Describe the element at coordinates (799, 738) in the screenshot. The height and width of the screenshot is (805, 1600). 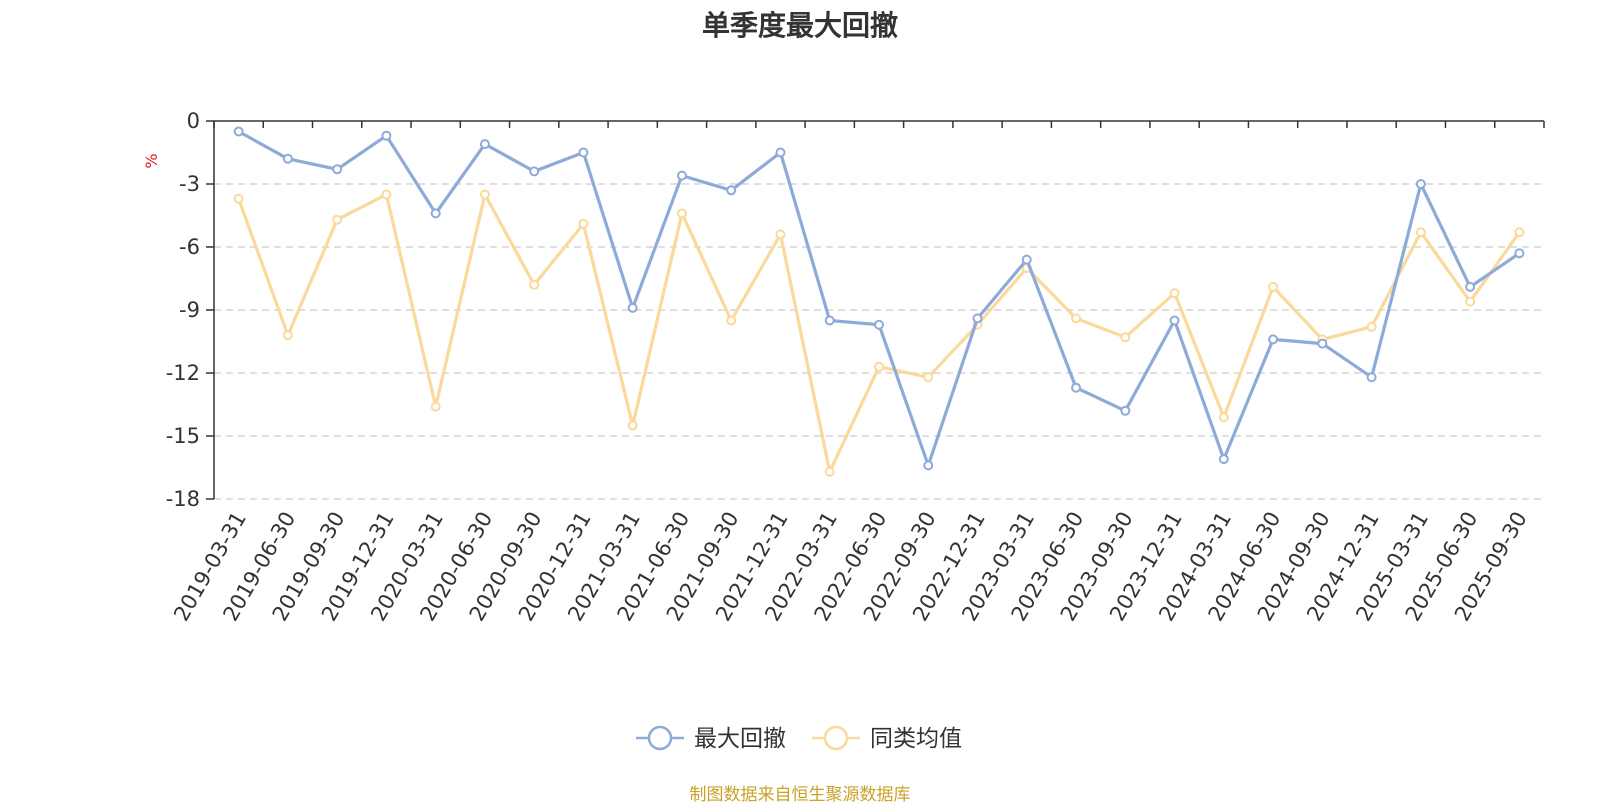
I see `legend: 最大回撤 同类均值` at that location.